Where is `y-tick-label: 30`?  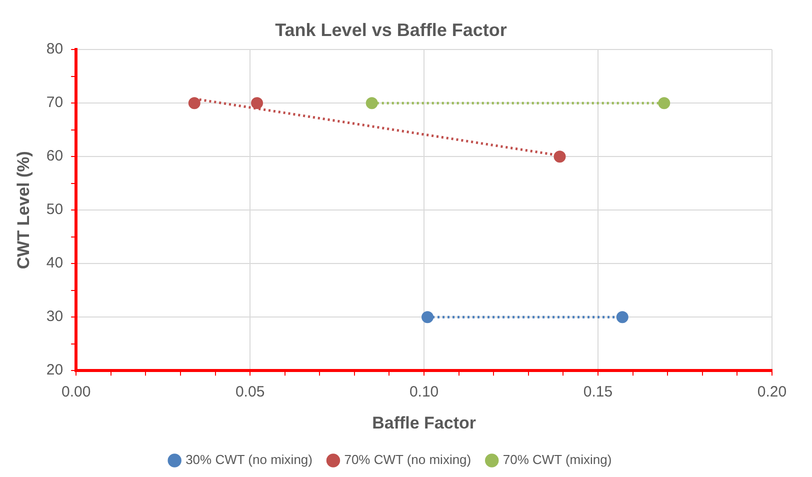
y-tick-label: 30 is located at coordinates (55, 317).